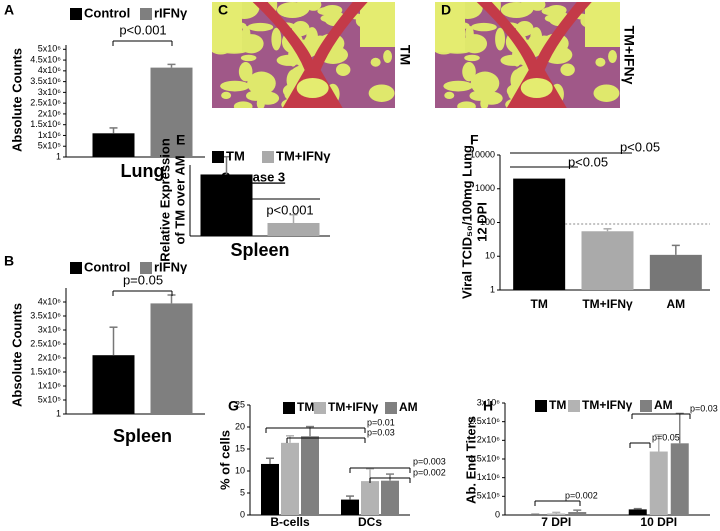  I want to click on legend-label: AM, so click(663, 405).